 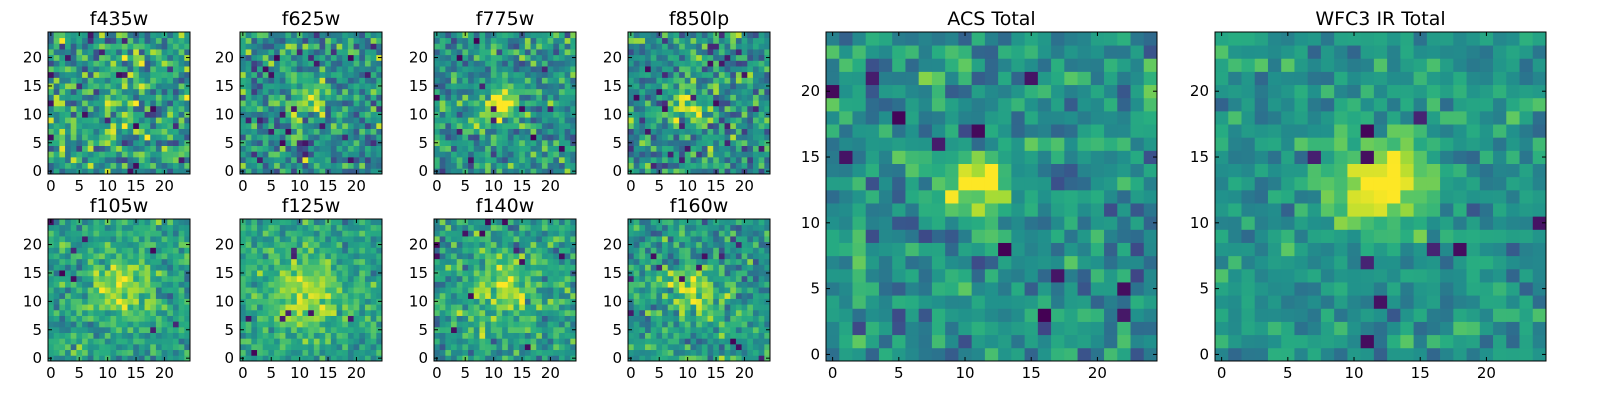 I want to click on panel-title: f850lp, so click(x=699, y=19).